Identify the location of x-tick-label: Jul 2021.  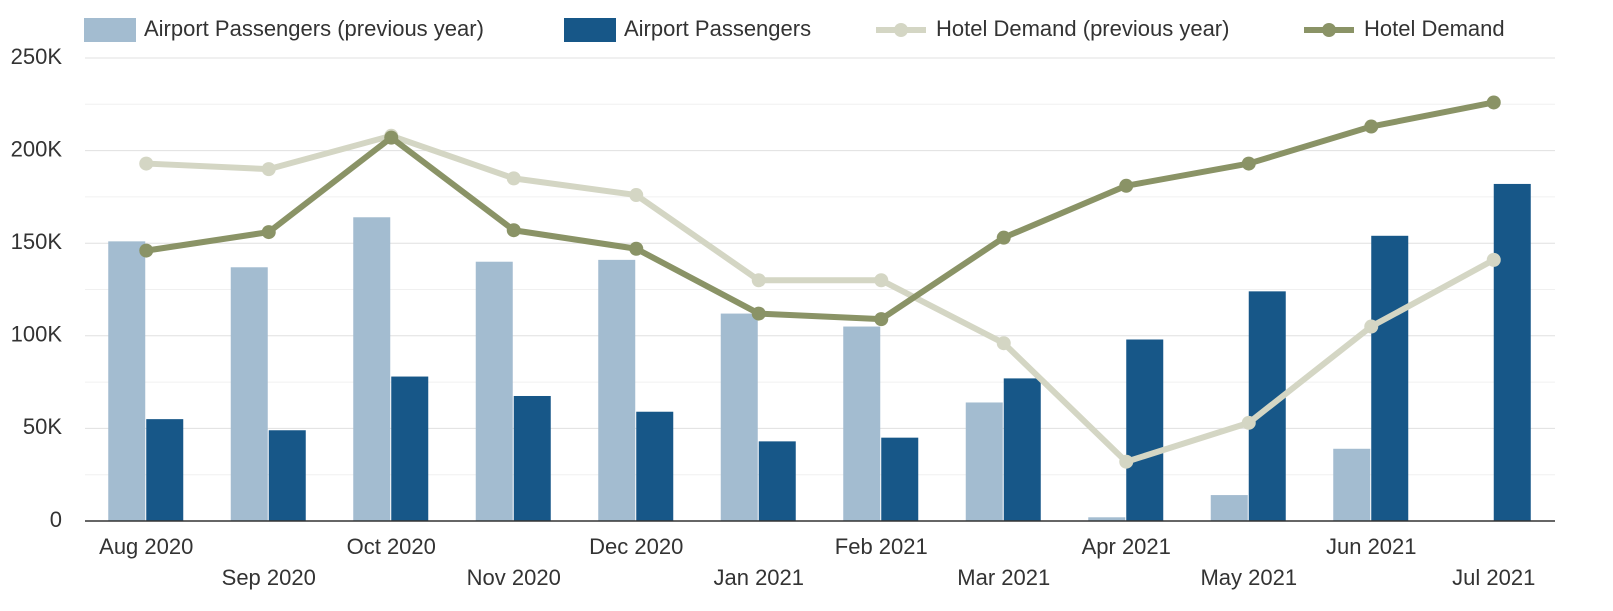
(1493, 577).